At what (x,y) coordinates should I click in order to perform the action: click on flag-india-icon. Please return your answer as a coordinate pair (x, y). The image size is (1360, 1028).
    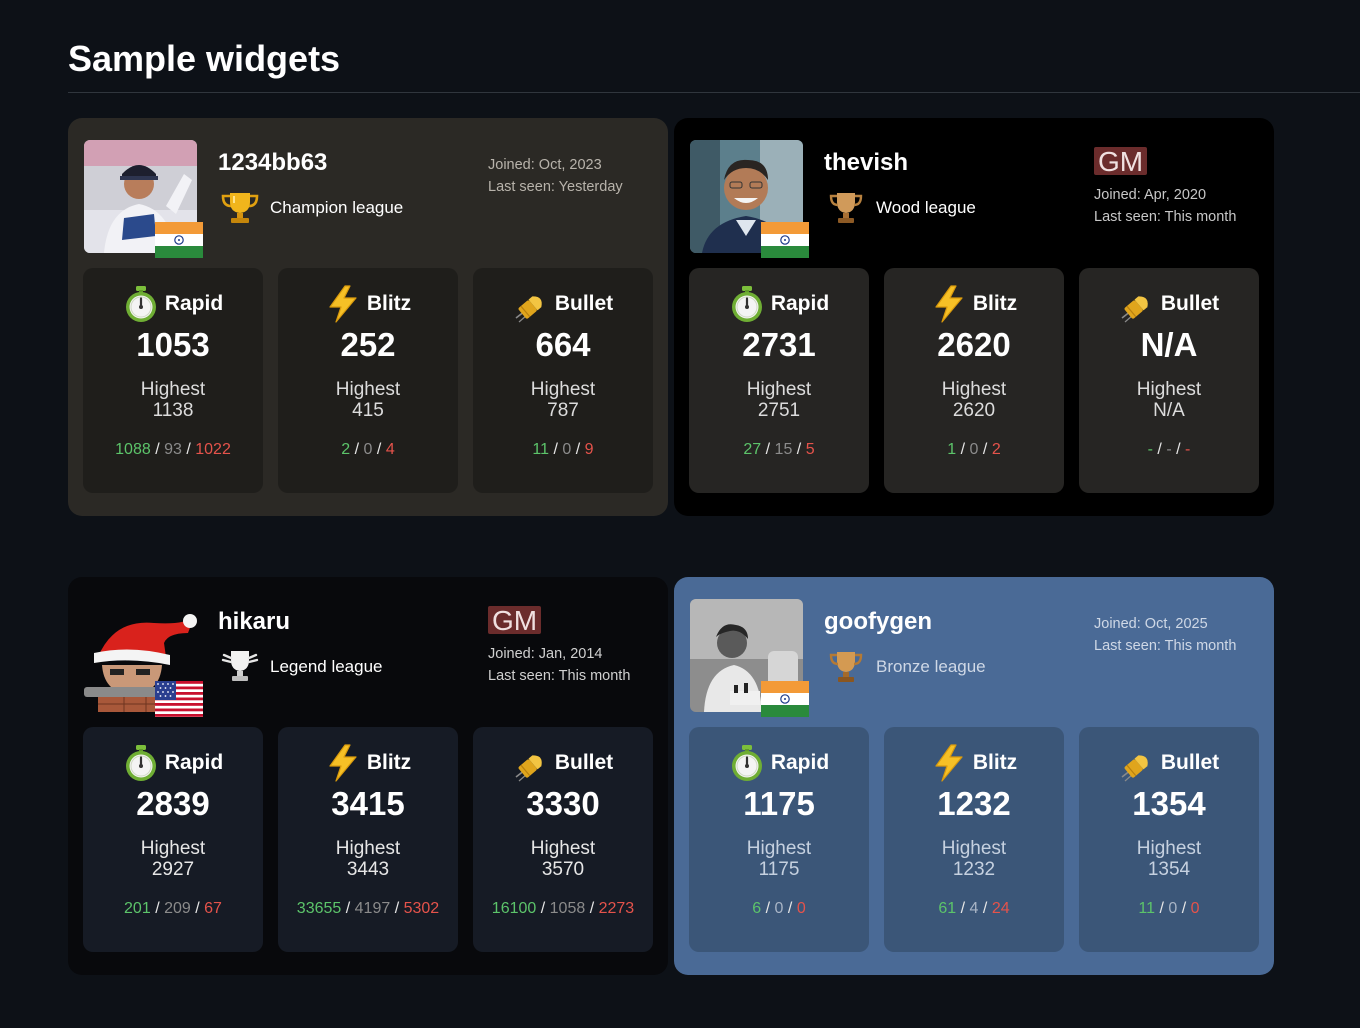
    Looking at the image, I should click on (785, 240).